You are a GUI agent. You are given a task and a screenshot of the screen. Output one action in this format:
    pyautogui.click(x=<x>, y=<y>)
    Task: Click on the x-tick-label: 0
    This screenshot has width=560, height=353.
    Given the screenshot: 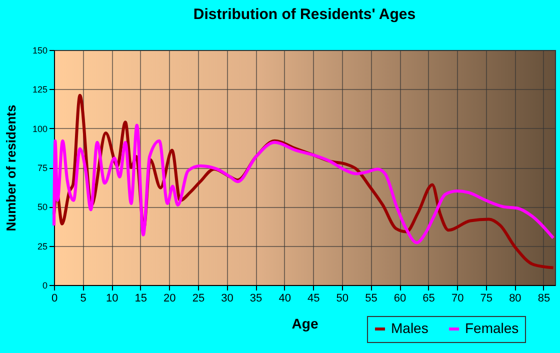 What is the action you would take?
    pyautogui.click(x=54, y=298)
    